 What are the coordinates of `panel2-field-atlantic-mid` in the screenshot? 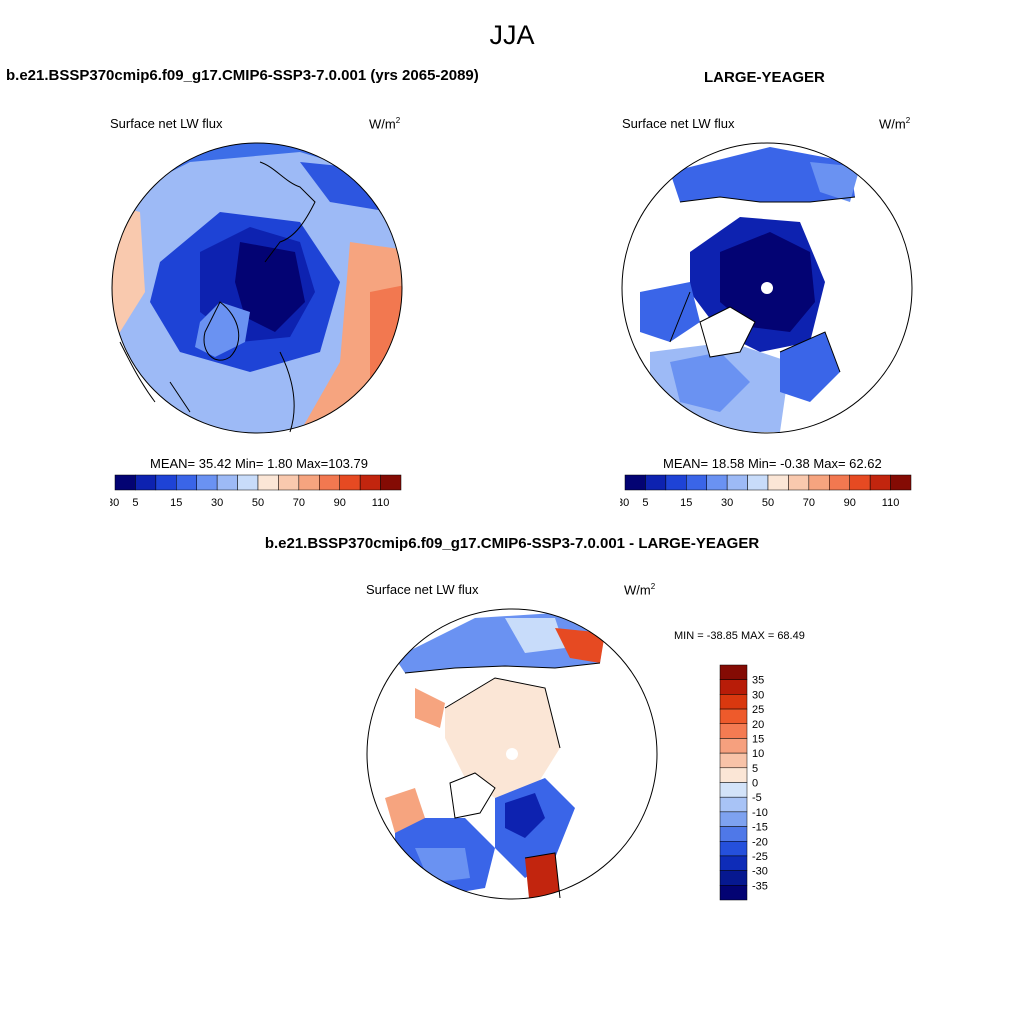 It's located at (710, 382).